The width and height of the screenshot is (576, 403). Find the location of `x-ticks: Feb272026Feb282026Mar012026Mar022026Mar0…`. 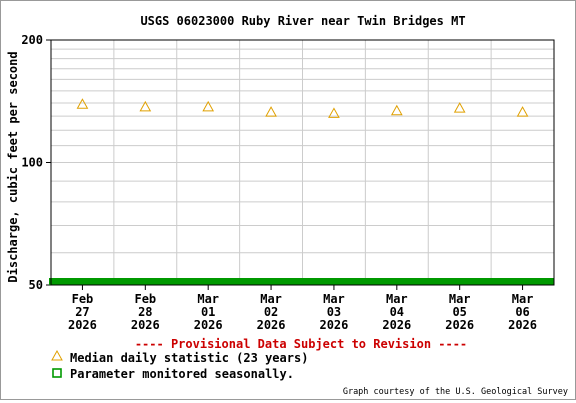

x-ticks: Feb272026Feb282026Mar012026Mar022026Mar0… is located at coordinates (302, 308).